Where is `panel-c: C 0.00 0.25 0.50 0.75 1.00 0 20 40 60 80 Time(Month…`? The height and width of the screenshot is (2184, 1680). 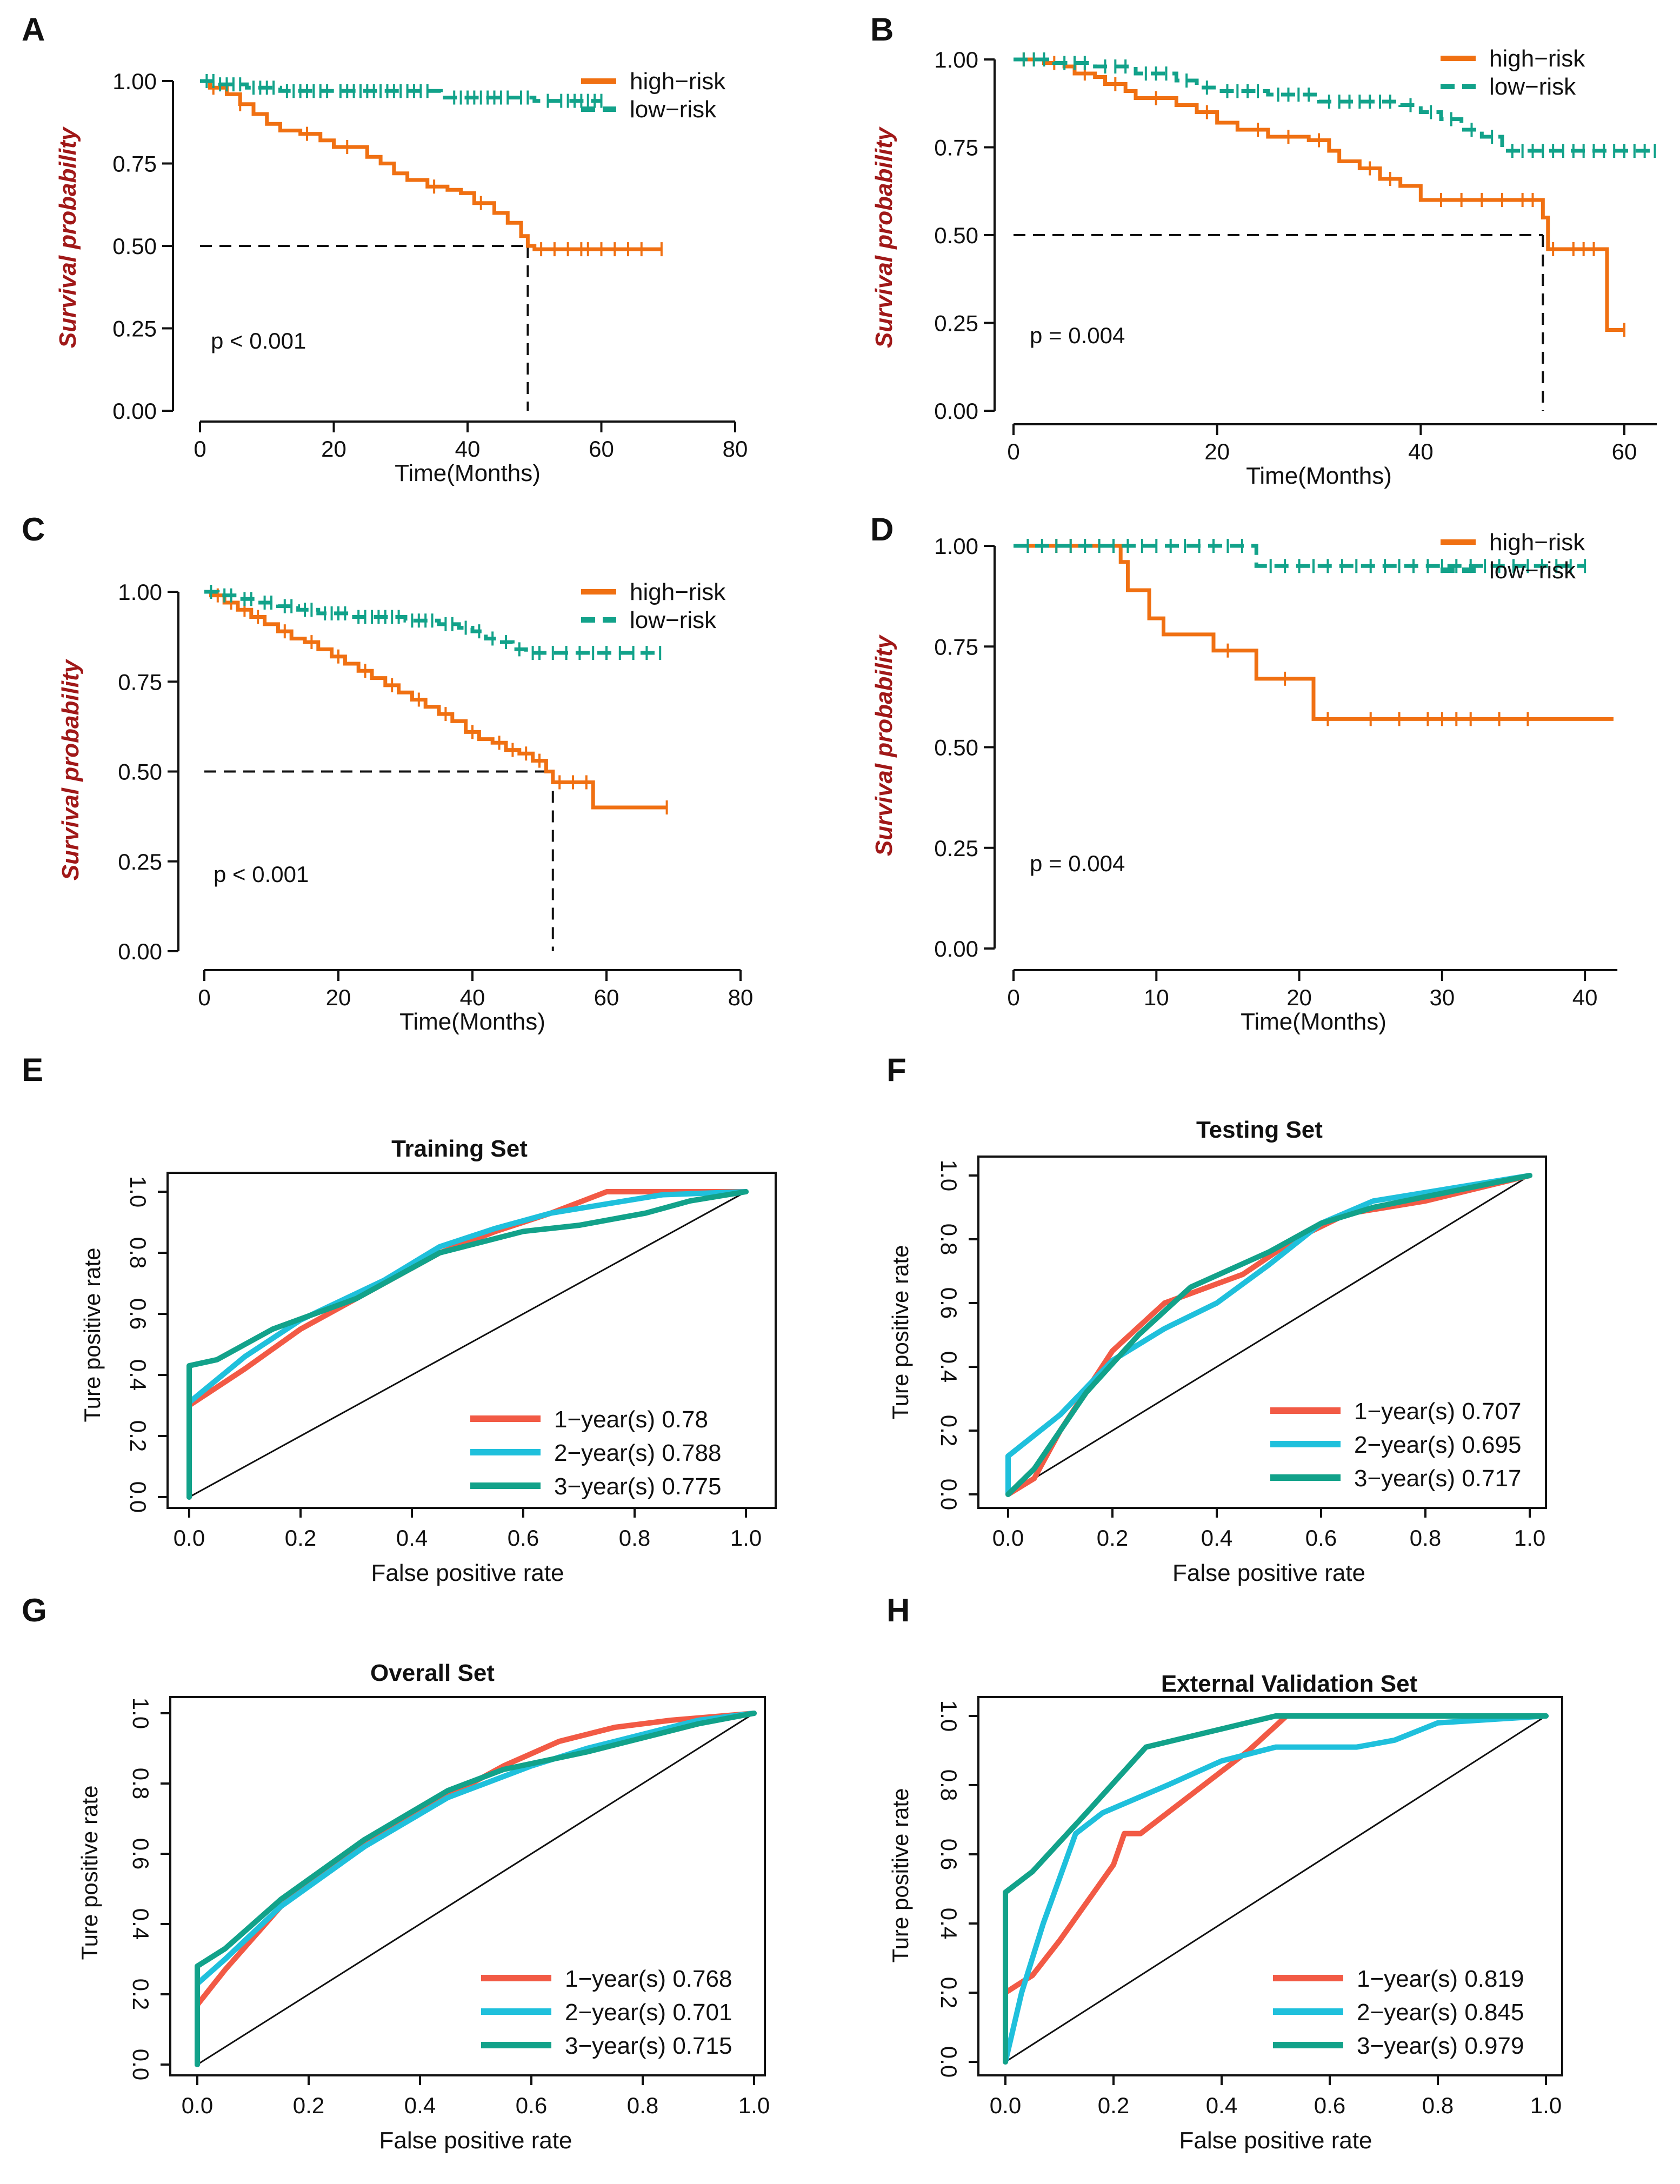
panel-c: C 0.00 0.25 0.50 0.75 1.00 0 20 40 60 80 Time(Month… is located at coordinates (387, 773).